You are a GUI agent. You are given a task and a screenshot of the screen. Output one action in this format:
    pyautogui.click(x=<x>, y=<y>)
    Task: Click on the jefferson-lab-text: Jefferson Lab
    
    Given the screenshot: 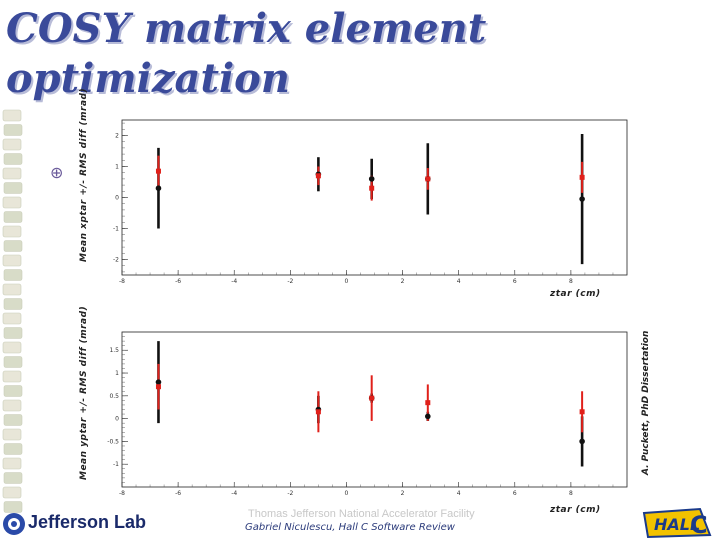 What is the action you would take?
    pyautogui.click(x=87, y=522)
    